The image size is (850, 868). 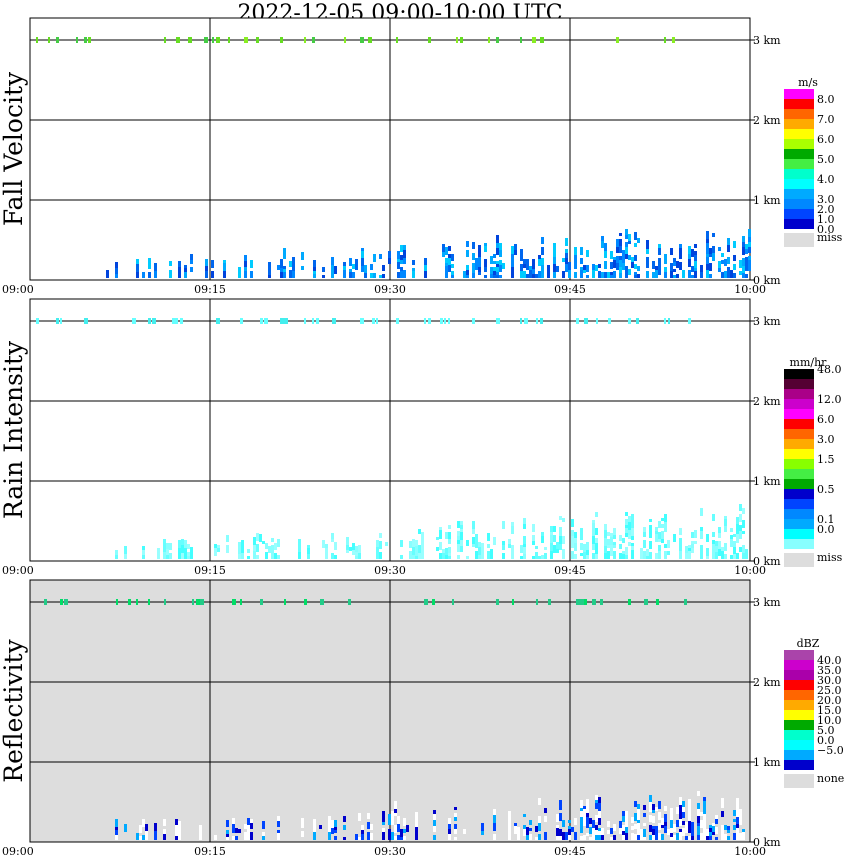 I want to click on legend-label: 0.1, so click(x=826, y=519).